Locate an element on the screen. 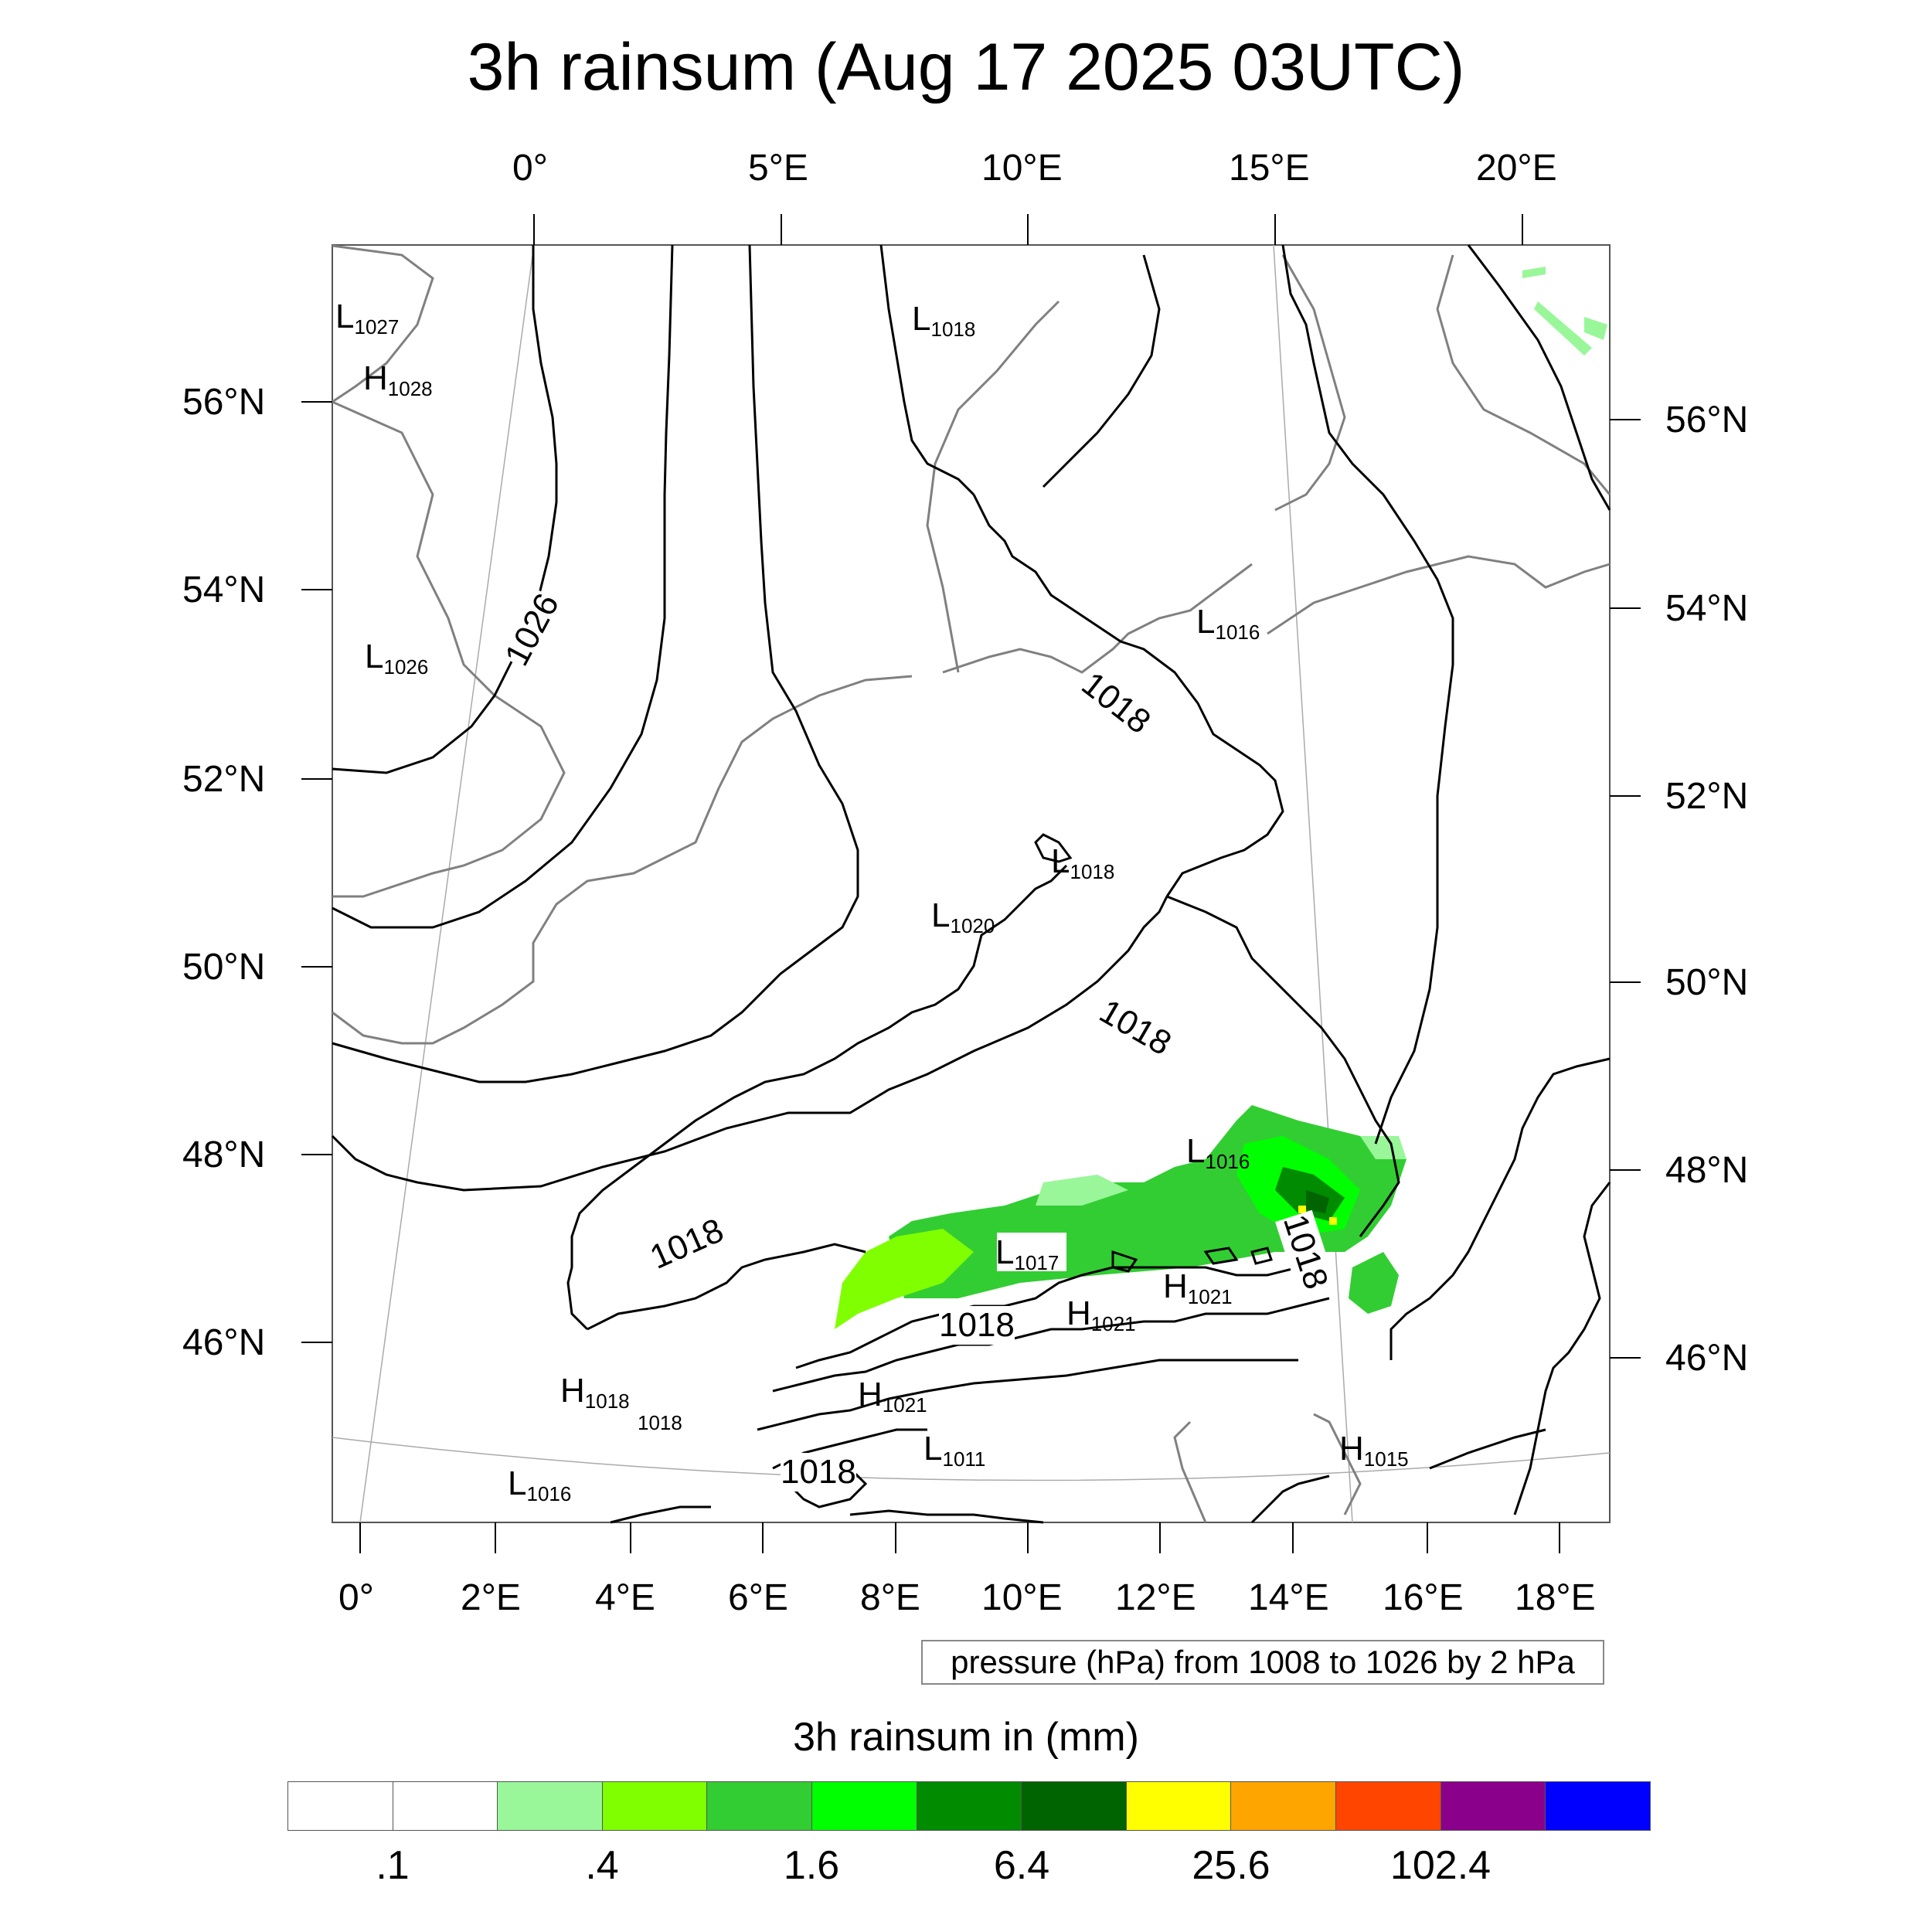  pressure-center-label: L1011 is located at coordinates (955, 1451).